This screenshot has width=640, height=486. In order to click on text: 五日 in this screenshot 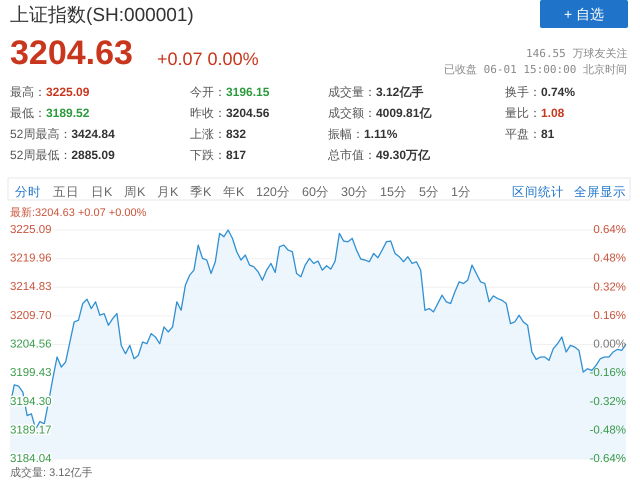, I will do `click(66, 192)`.